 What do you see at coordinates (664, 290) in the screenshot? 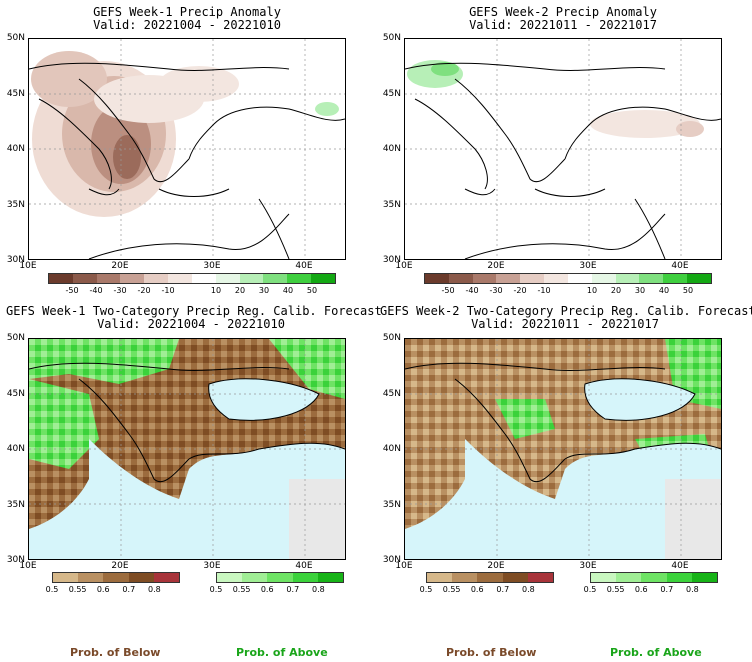
I see `colorbar-tick-label: 40` at bounding box center [664, 290].